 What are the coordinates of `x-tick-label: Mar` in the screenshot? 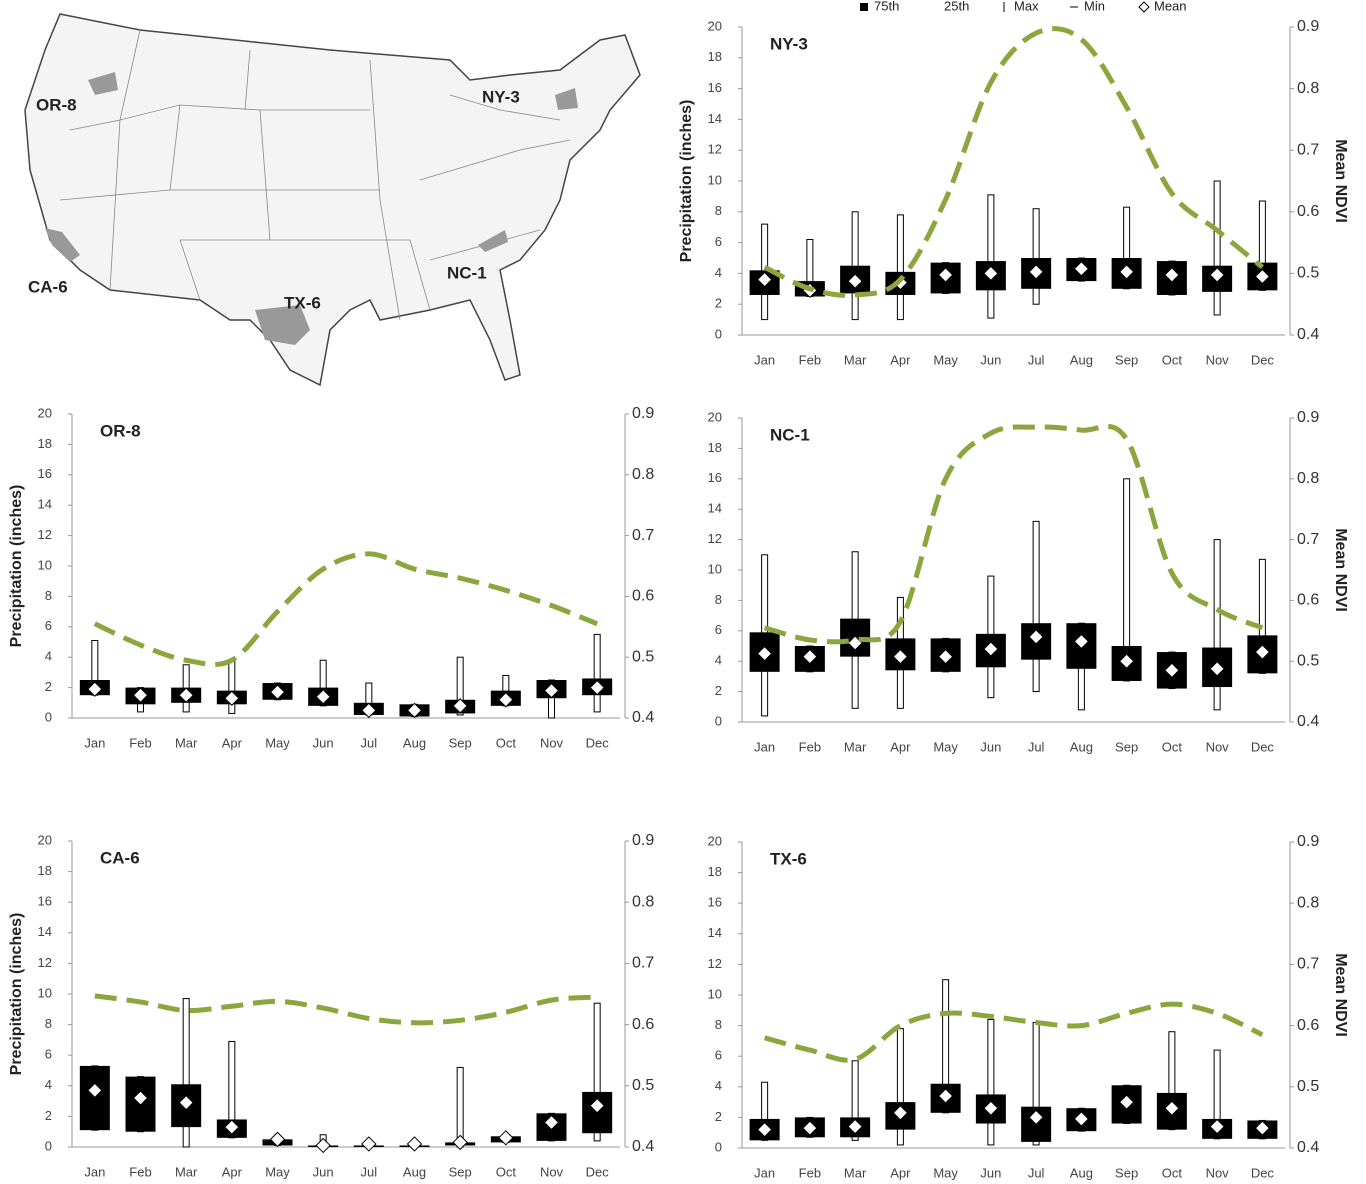 It's located at (855, 359).